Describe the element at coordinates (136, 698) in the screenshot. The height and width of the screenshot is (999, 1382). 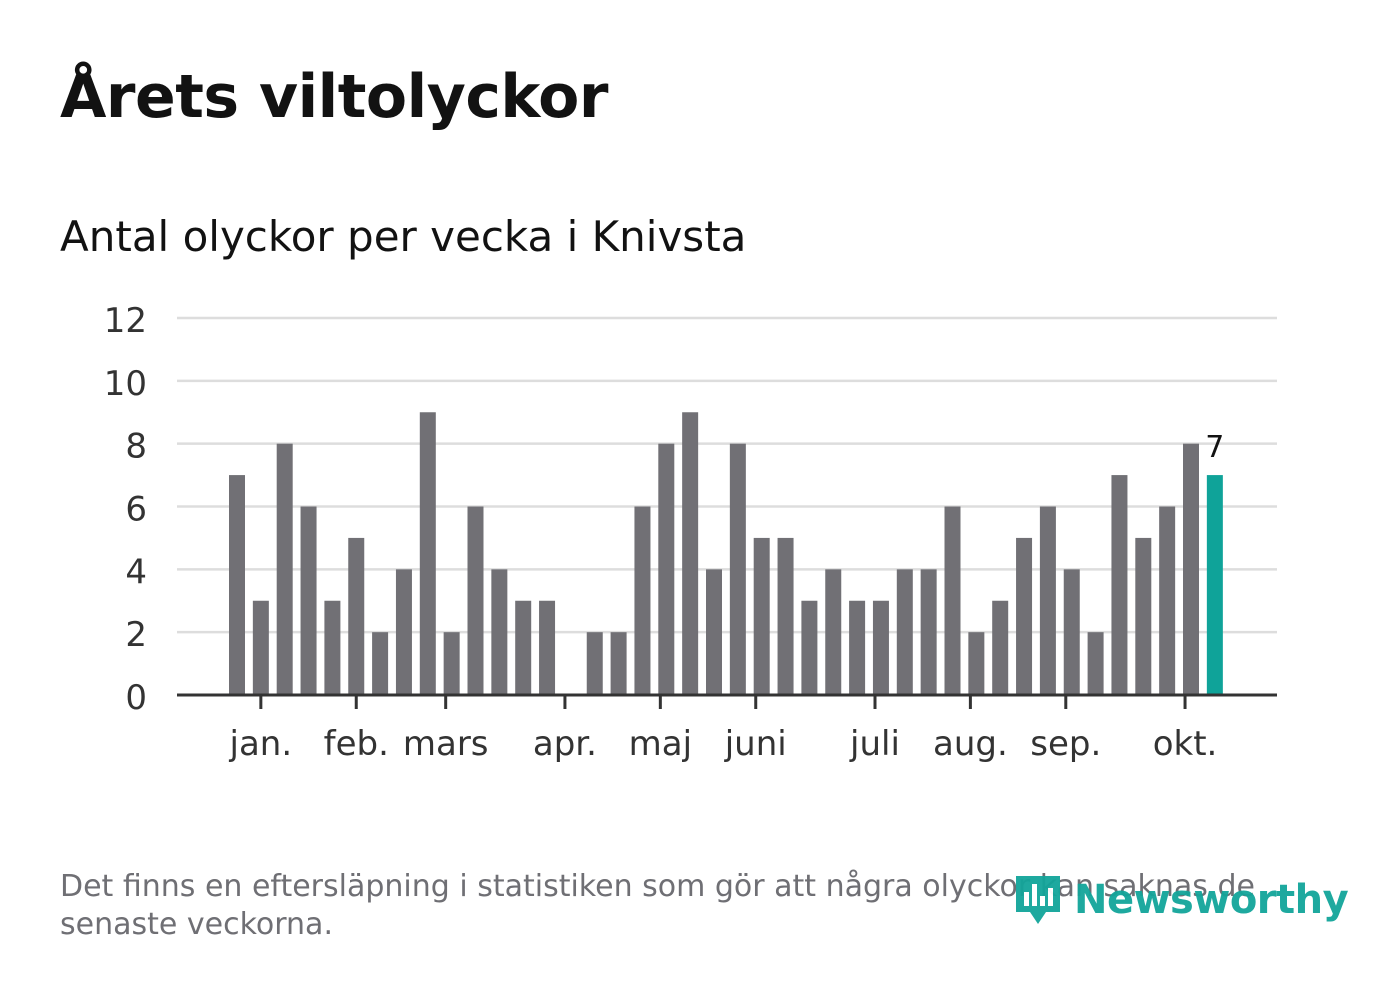
I see `y-tick-label: 0` at that location.